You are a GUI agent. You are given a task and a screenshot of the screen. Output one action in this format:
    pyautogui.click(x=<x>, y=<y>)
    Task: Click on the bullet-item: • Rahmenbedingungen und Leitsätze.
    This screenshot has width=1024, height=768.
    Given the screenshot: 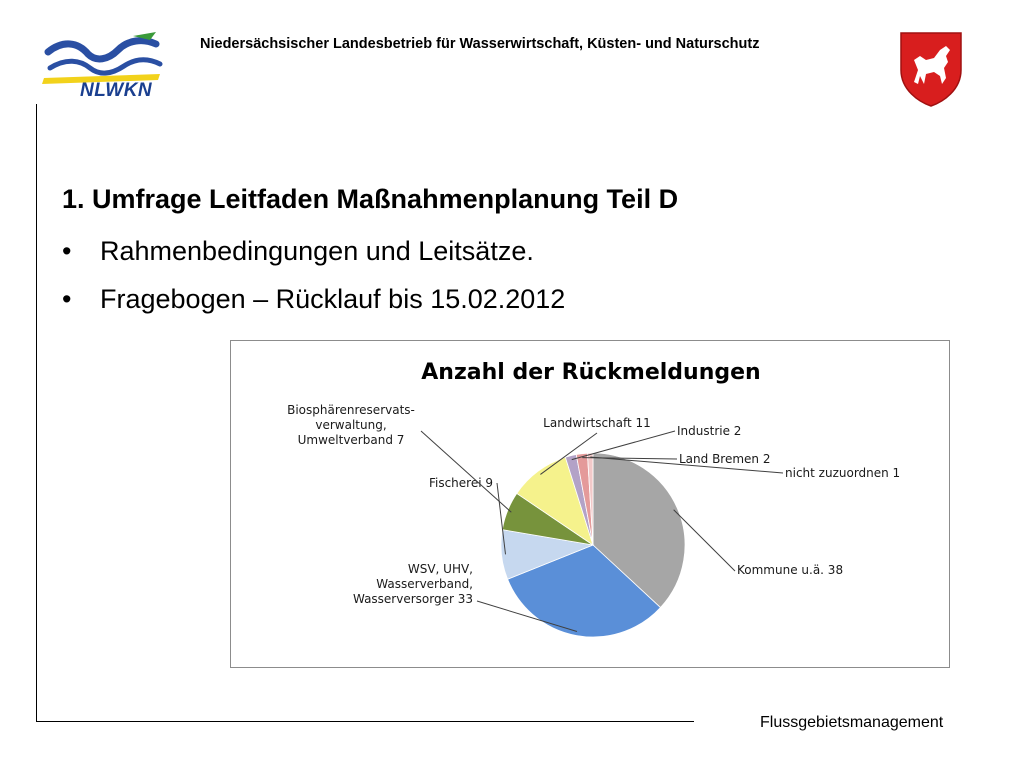 What is the action you would take?
    pyautogui.click(x=298, y=251)
    